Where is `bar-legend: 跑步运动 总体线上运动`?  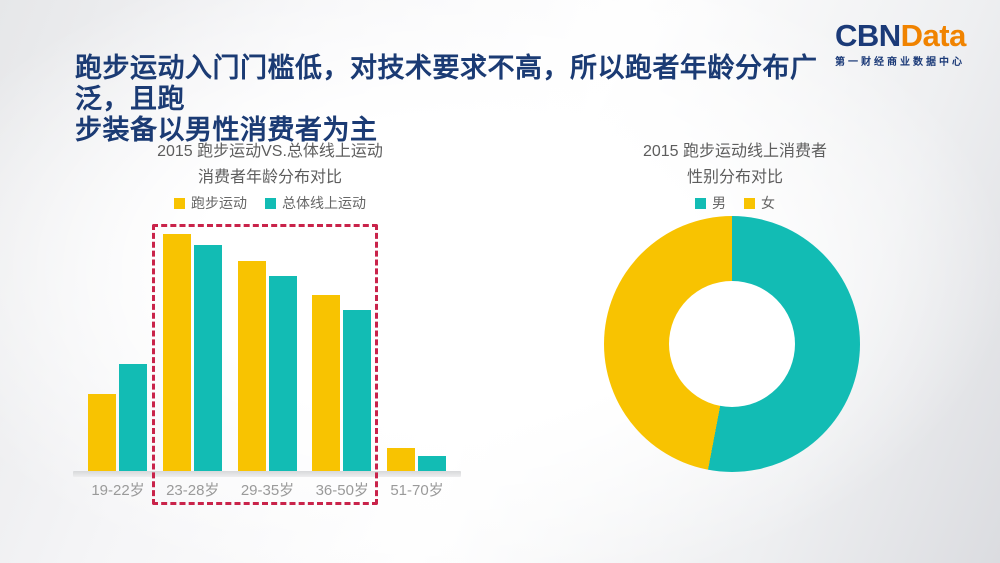 bar-legend: 跑步运动 总体线上运动 is located at coordinates (270, 203).